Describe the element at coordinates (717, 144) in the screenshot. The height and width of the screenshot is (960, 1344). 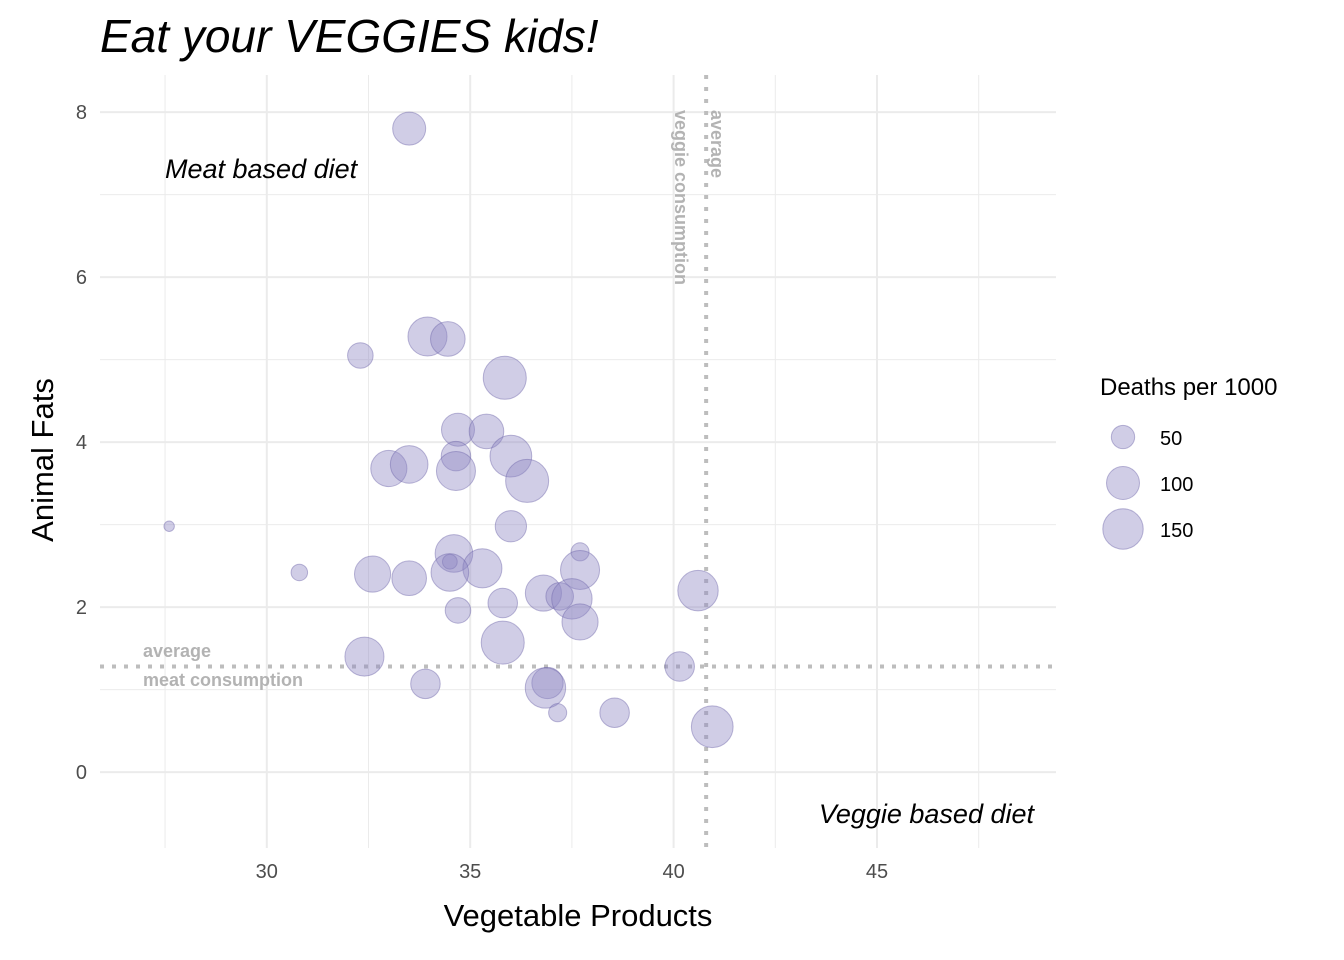
I see `vertical-ref-label-line1: average` at that location.